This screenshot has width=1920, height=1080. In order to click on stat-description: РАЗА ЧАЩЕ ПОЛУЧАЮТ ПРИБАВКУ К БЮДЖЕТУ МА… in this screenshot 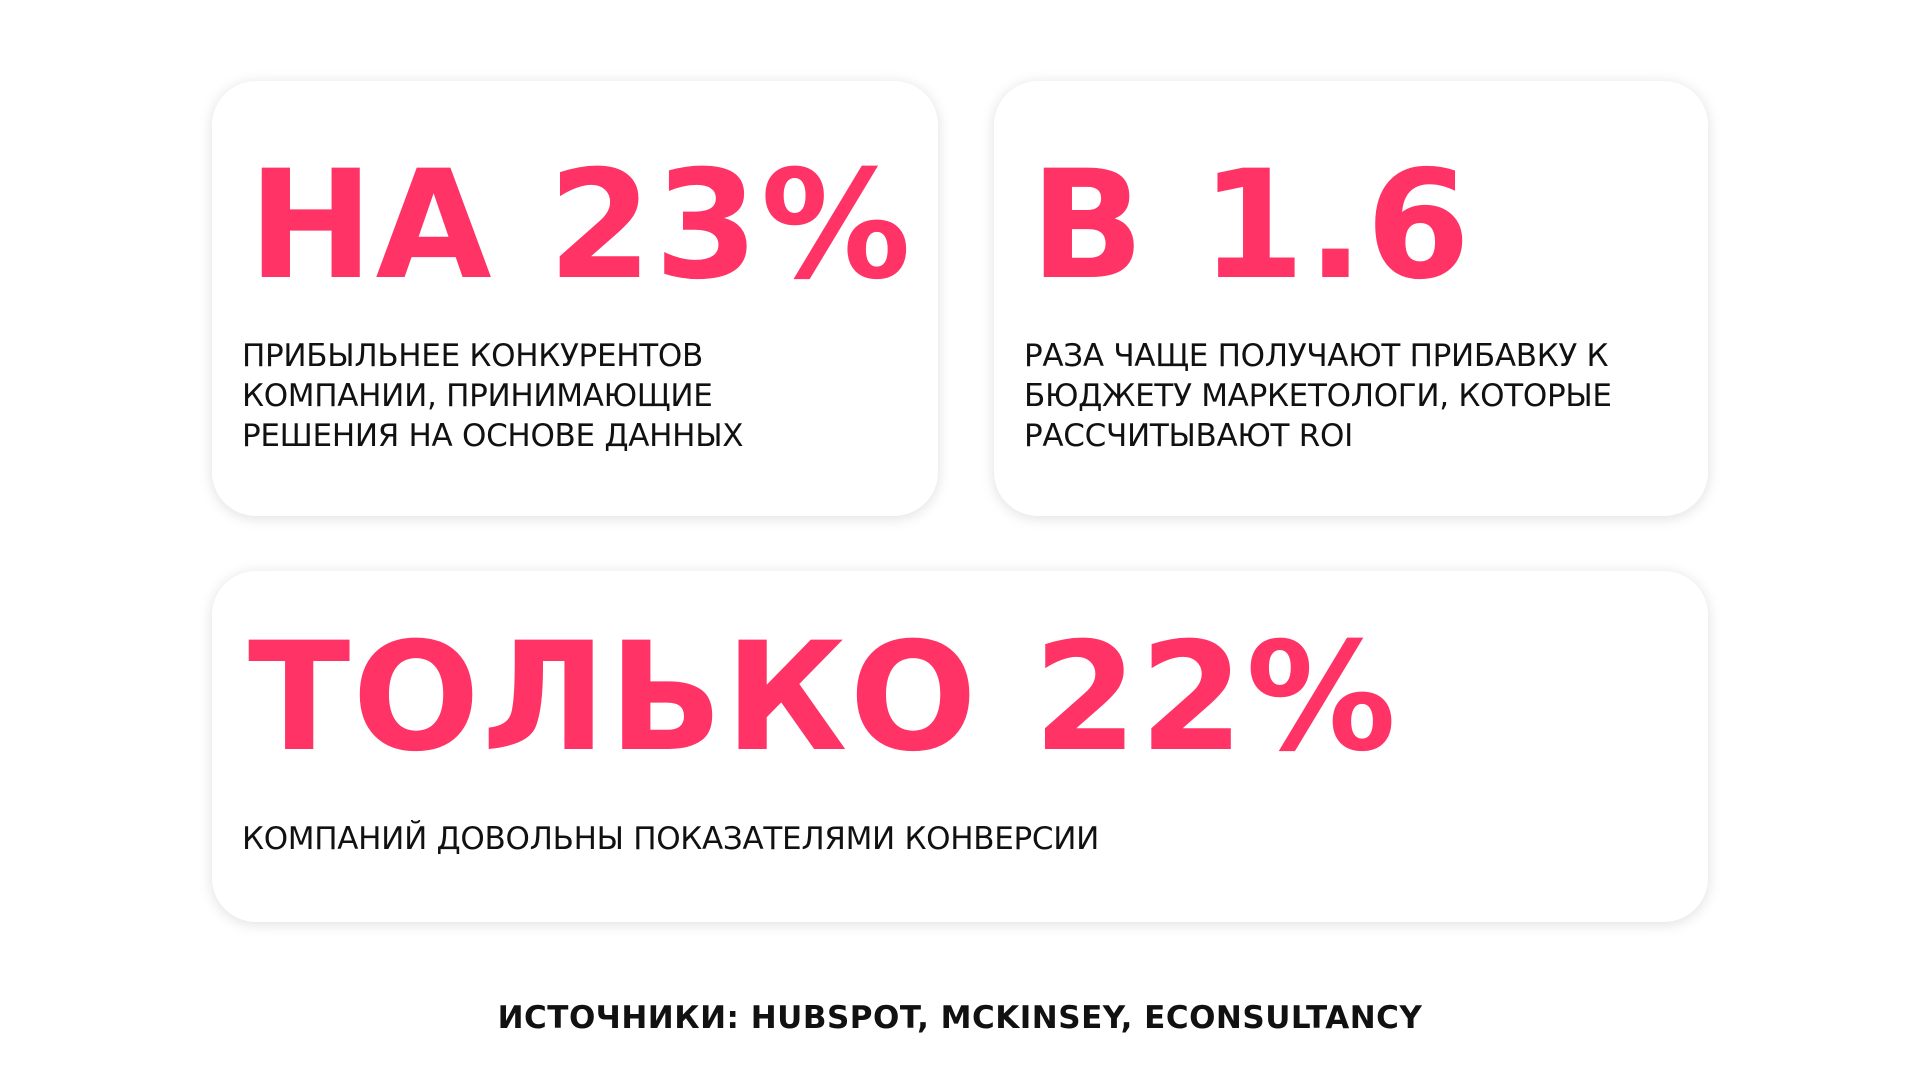, I will do `click(1318, 396)`.